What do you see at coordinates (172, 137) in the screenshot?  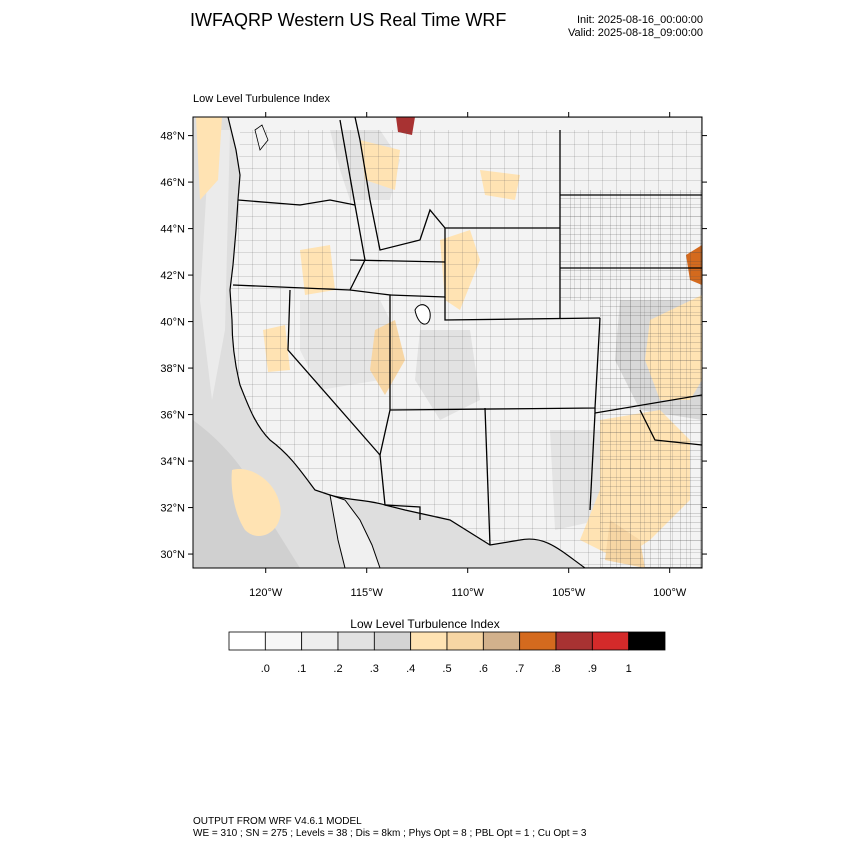 I see `lat-label: 48°N` at bounding box center [172, 137].